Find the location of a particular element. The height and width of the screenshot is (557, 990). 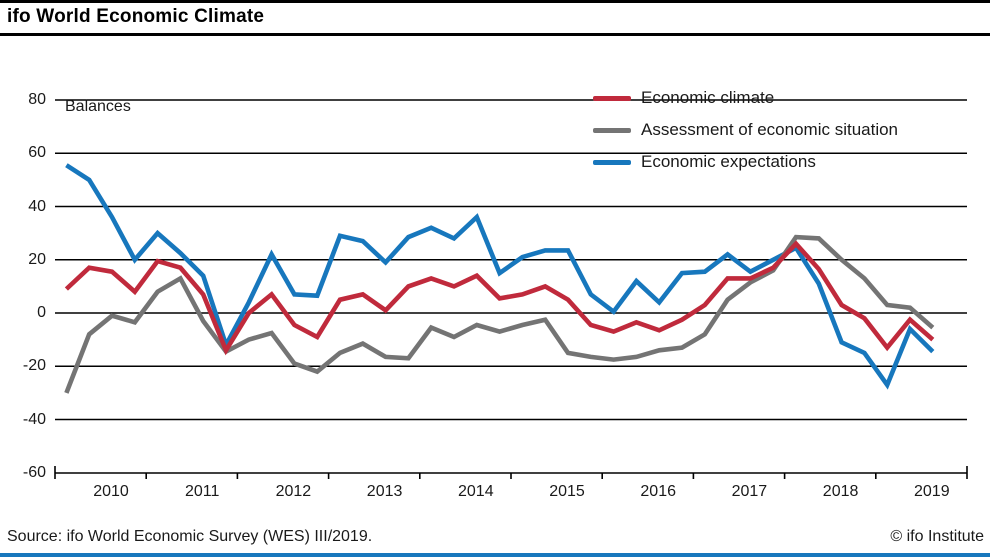

x-axis-label-2019: 2019 is located at coordinates (932, 491).